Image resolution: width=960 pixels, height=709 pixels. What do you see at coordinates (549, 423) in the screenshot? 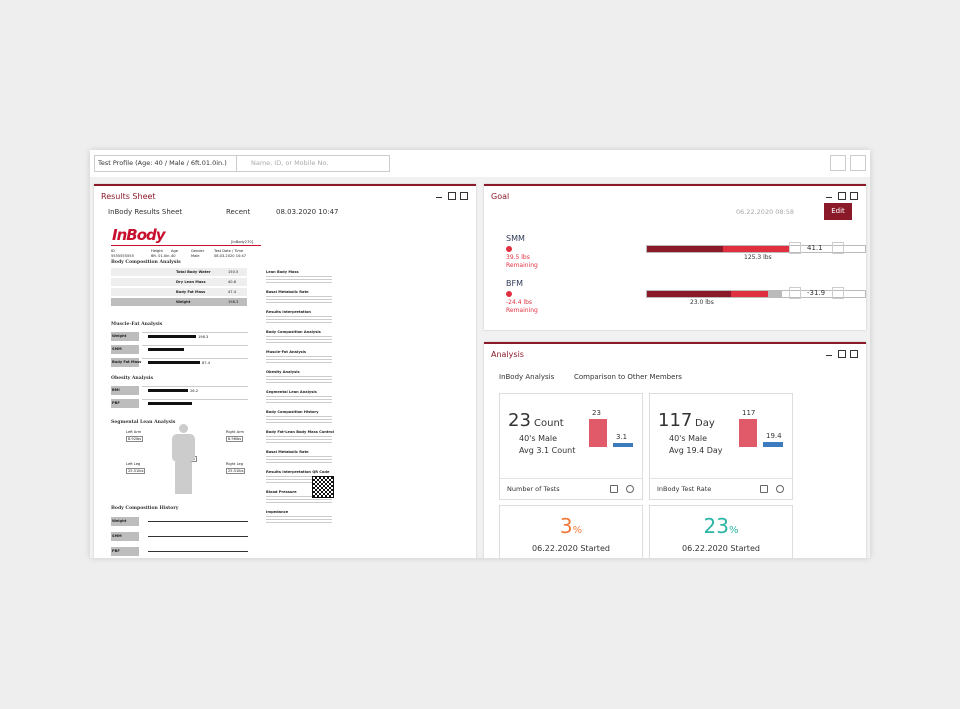
I see `stat-unit: Count` at bounding box center [549, 423].